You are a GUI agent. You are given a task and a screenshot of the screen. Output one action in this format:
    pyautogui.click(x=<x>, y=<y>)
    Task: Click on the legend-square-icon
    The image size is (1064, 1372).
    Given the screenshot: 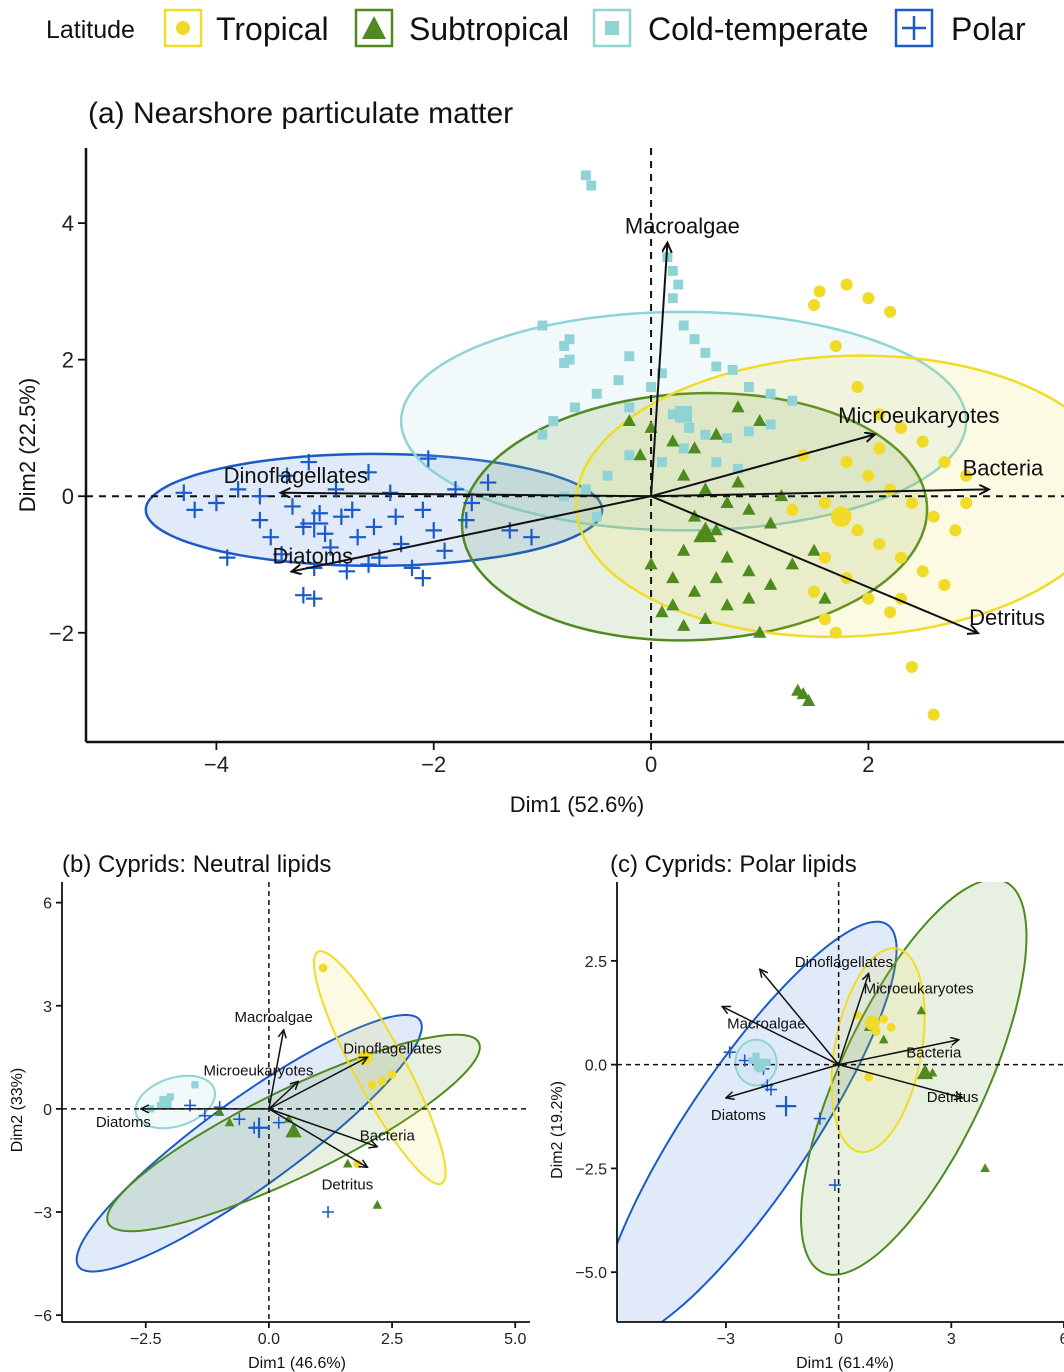 What is the action you would take?
    pyautogui.click(x=612, y=28)
    